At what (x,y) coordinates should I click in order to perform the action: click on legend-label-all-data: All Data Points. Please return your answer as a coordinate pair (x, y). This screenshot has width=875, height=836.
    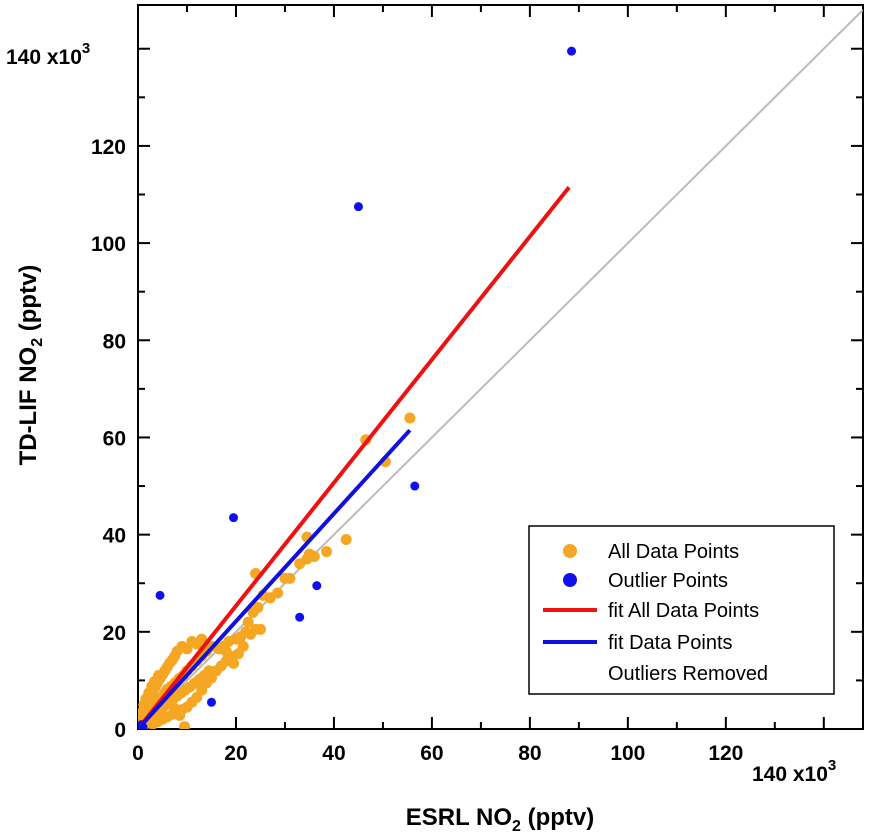
    Looking at the image, I should click on (673, 552).